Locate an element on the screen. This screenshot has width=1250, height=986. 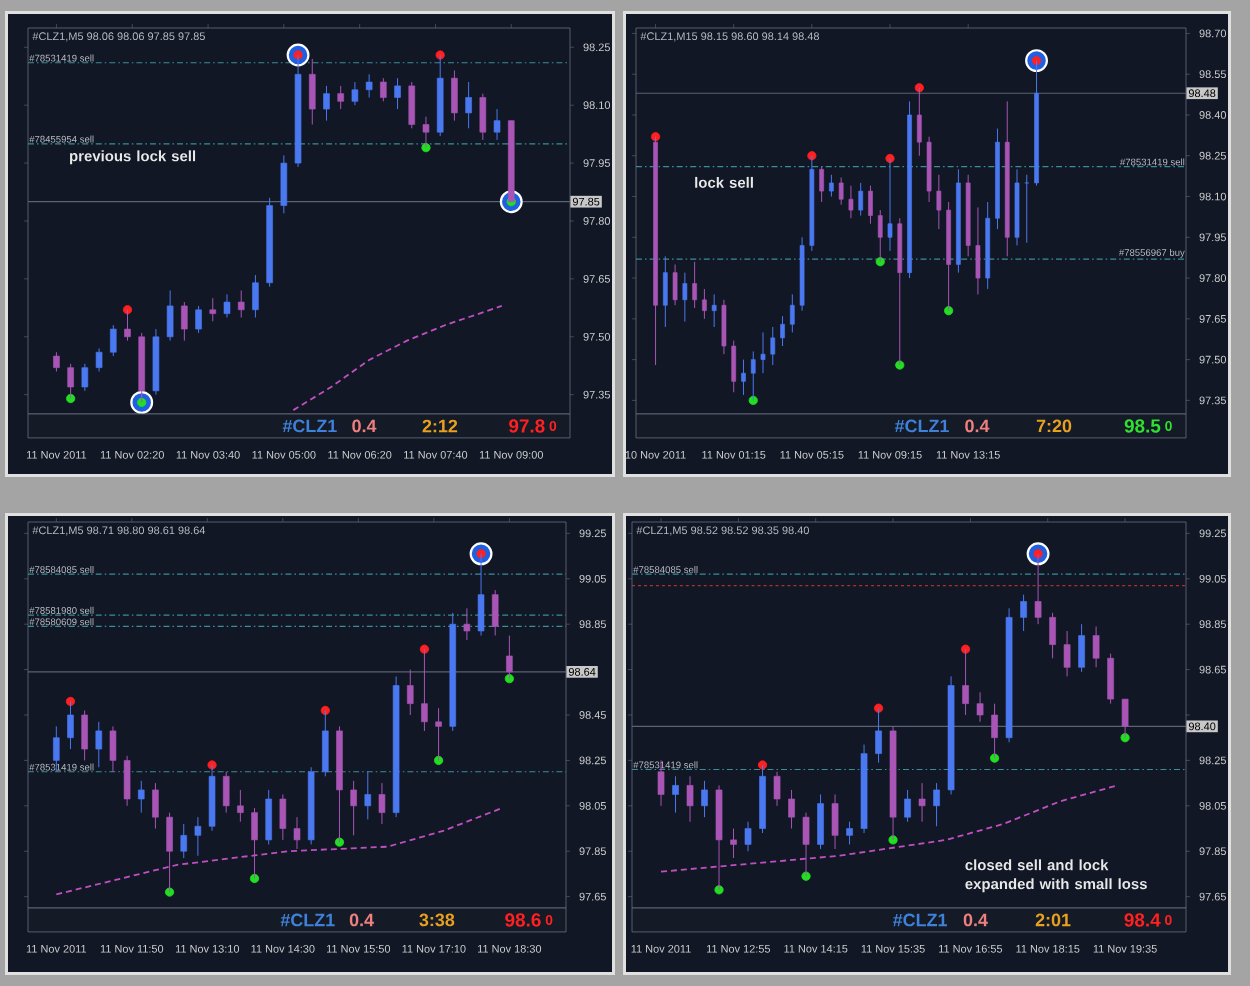
text: 98.5 is located at coordinates (1142, 426).